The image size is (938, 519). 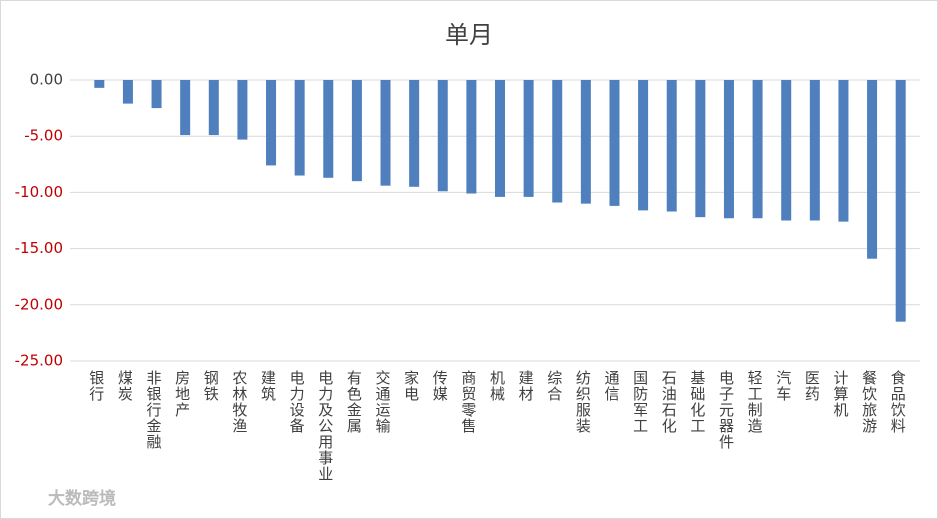 I want to click on x-tick-label: 商贸零售, so click(x=468, y=402).